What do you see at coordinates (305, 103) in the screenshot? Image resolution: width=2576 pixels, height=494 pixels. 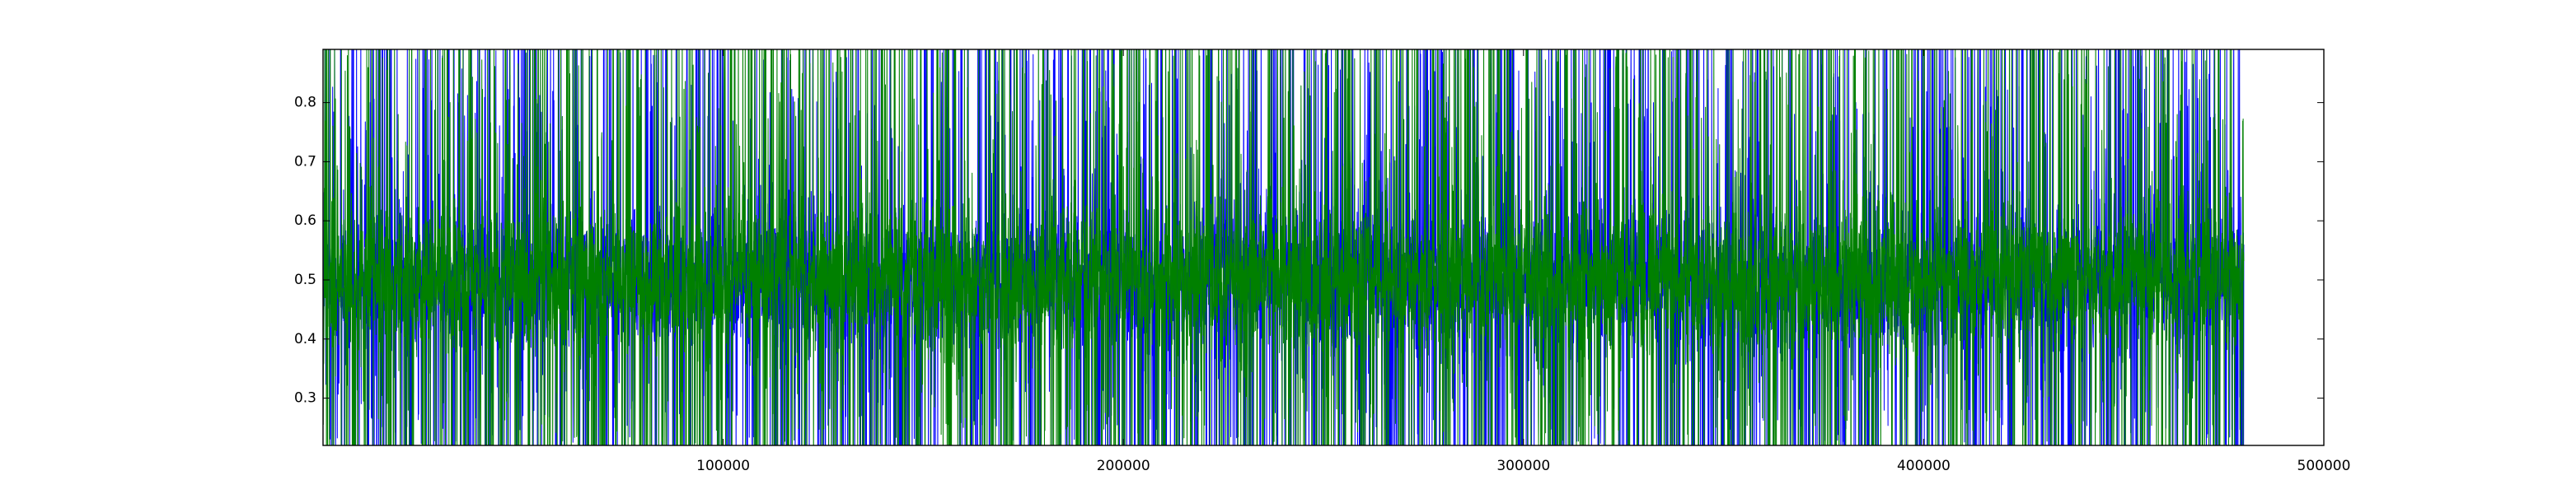 I see `y-tick-label: 0.8` at bounding box center [305, 103].